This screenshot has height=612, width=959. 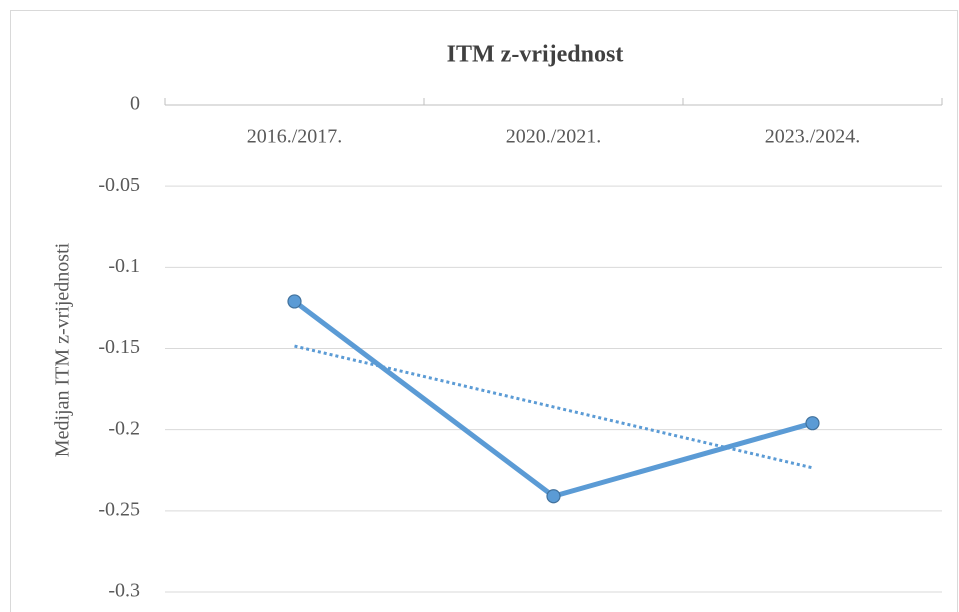 What do you see at coordinates (119, 185) in the screenshot?
I see `y-tick-label: -0.05` at bounding box center [119, 185].